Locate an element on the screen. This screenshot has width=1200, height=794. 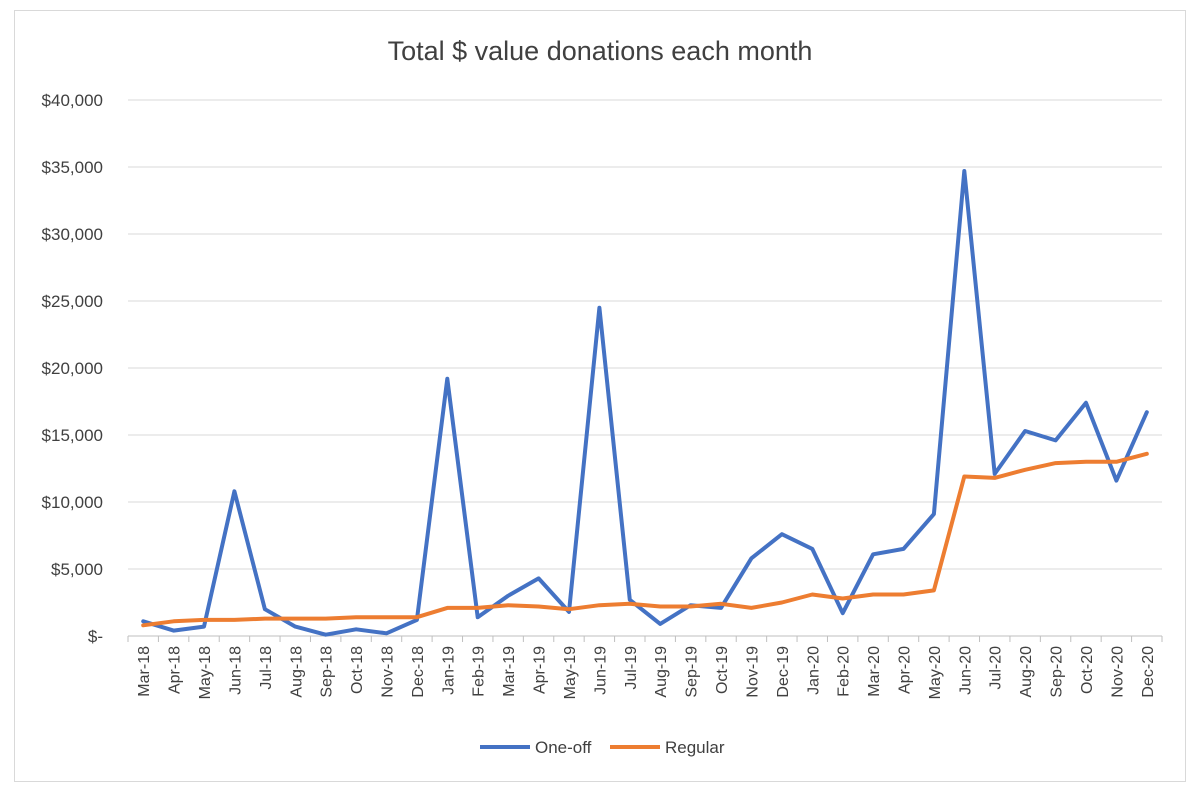
x-tick-label: Jun-19 is located at coordinates (600, 670).